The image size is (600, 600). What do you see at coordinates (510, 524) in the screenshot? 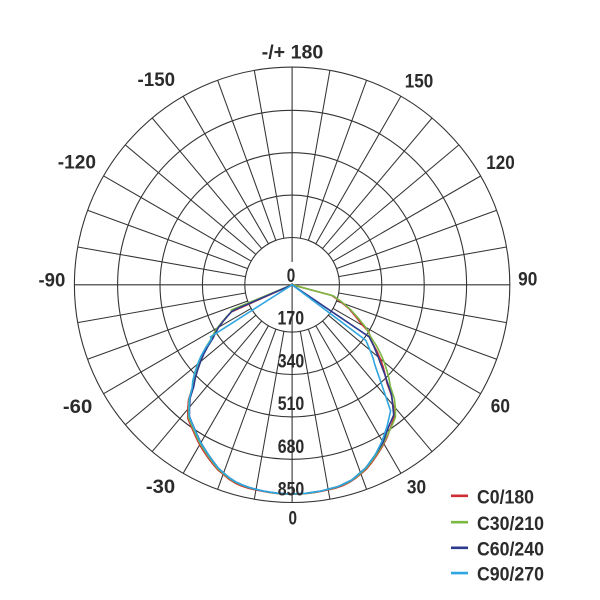
I see `svg-text: C30/210` at bounding box center [510, 524].